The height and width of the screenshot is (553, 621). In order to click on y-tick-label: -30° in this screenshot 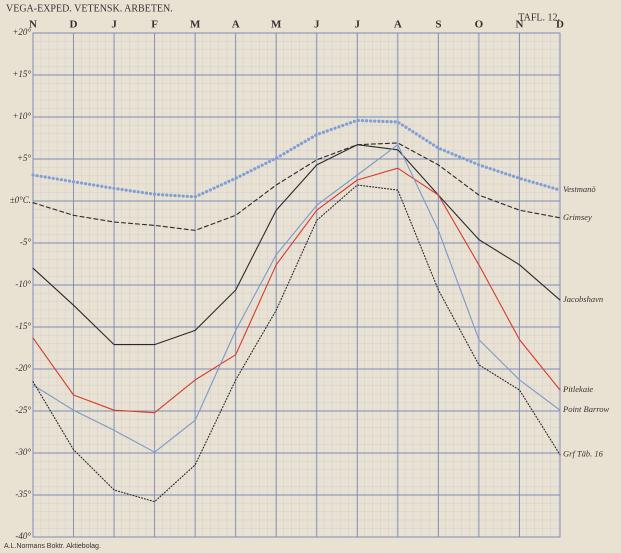, I will do `click(23, 452)`.